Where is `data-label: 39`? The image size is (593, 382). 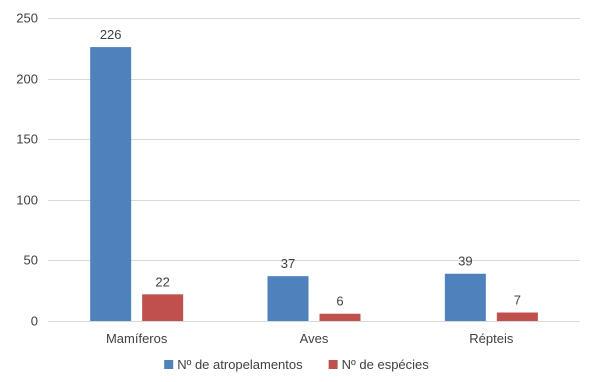
data-label: 39 is located at coordinates (465, 261).